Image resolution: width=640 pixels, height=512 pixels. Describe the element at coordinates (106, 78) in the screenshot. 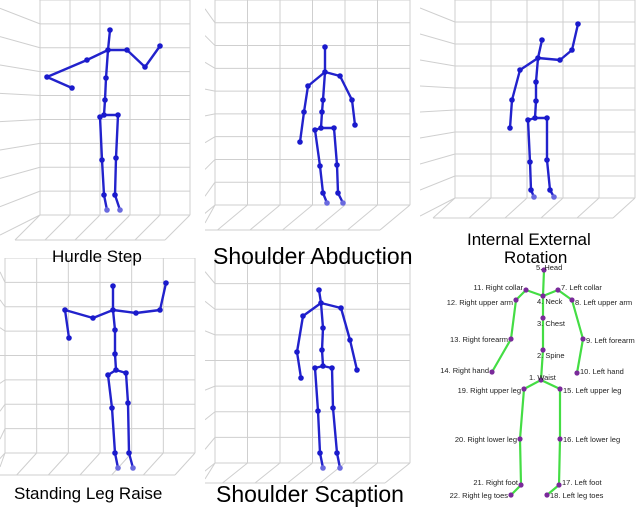

I see `joint-chest` at that location.